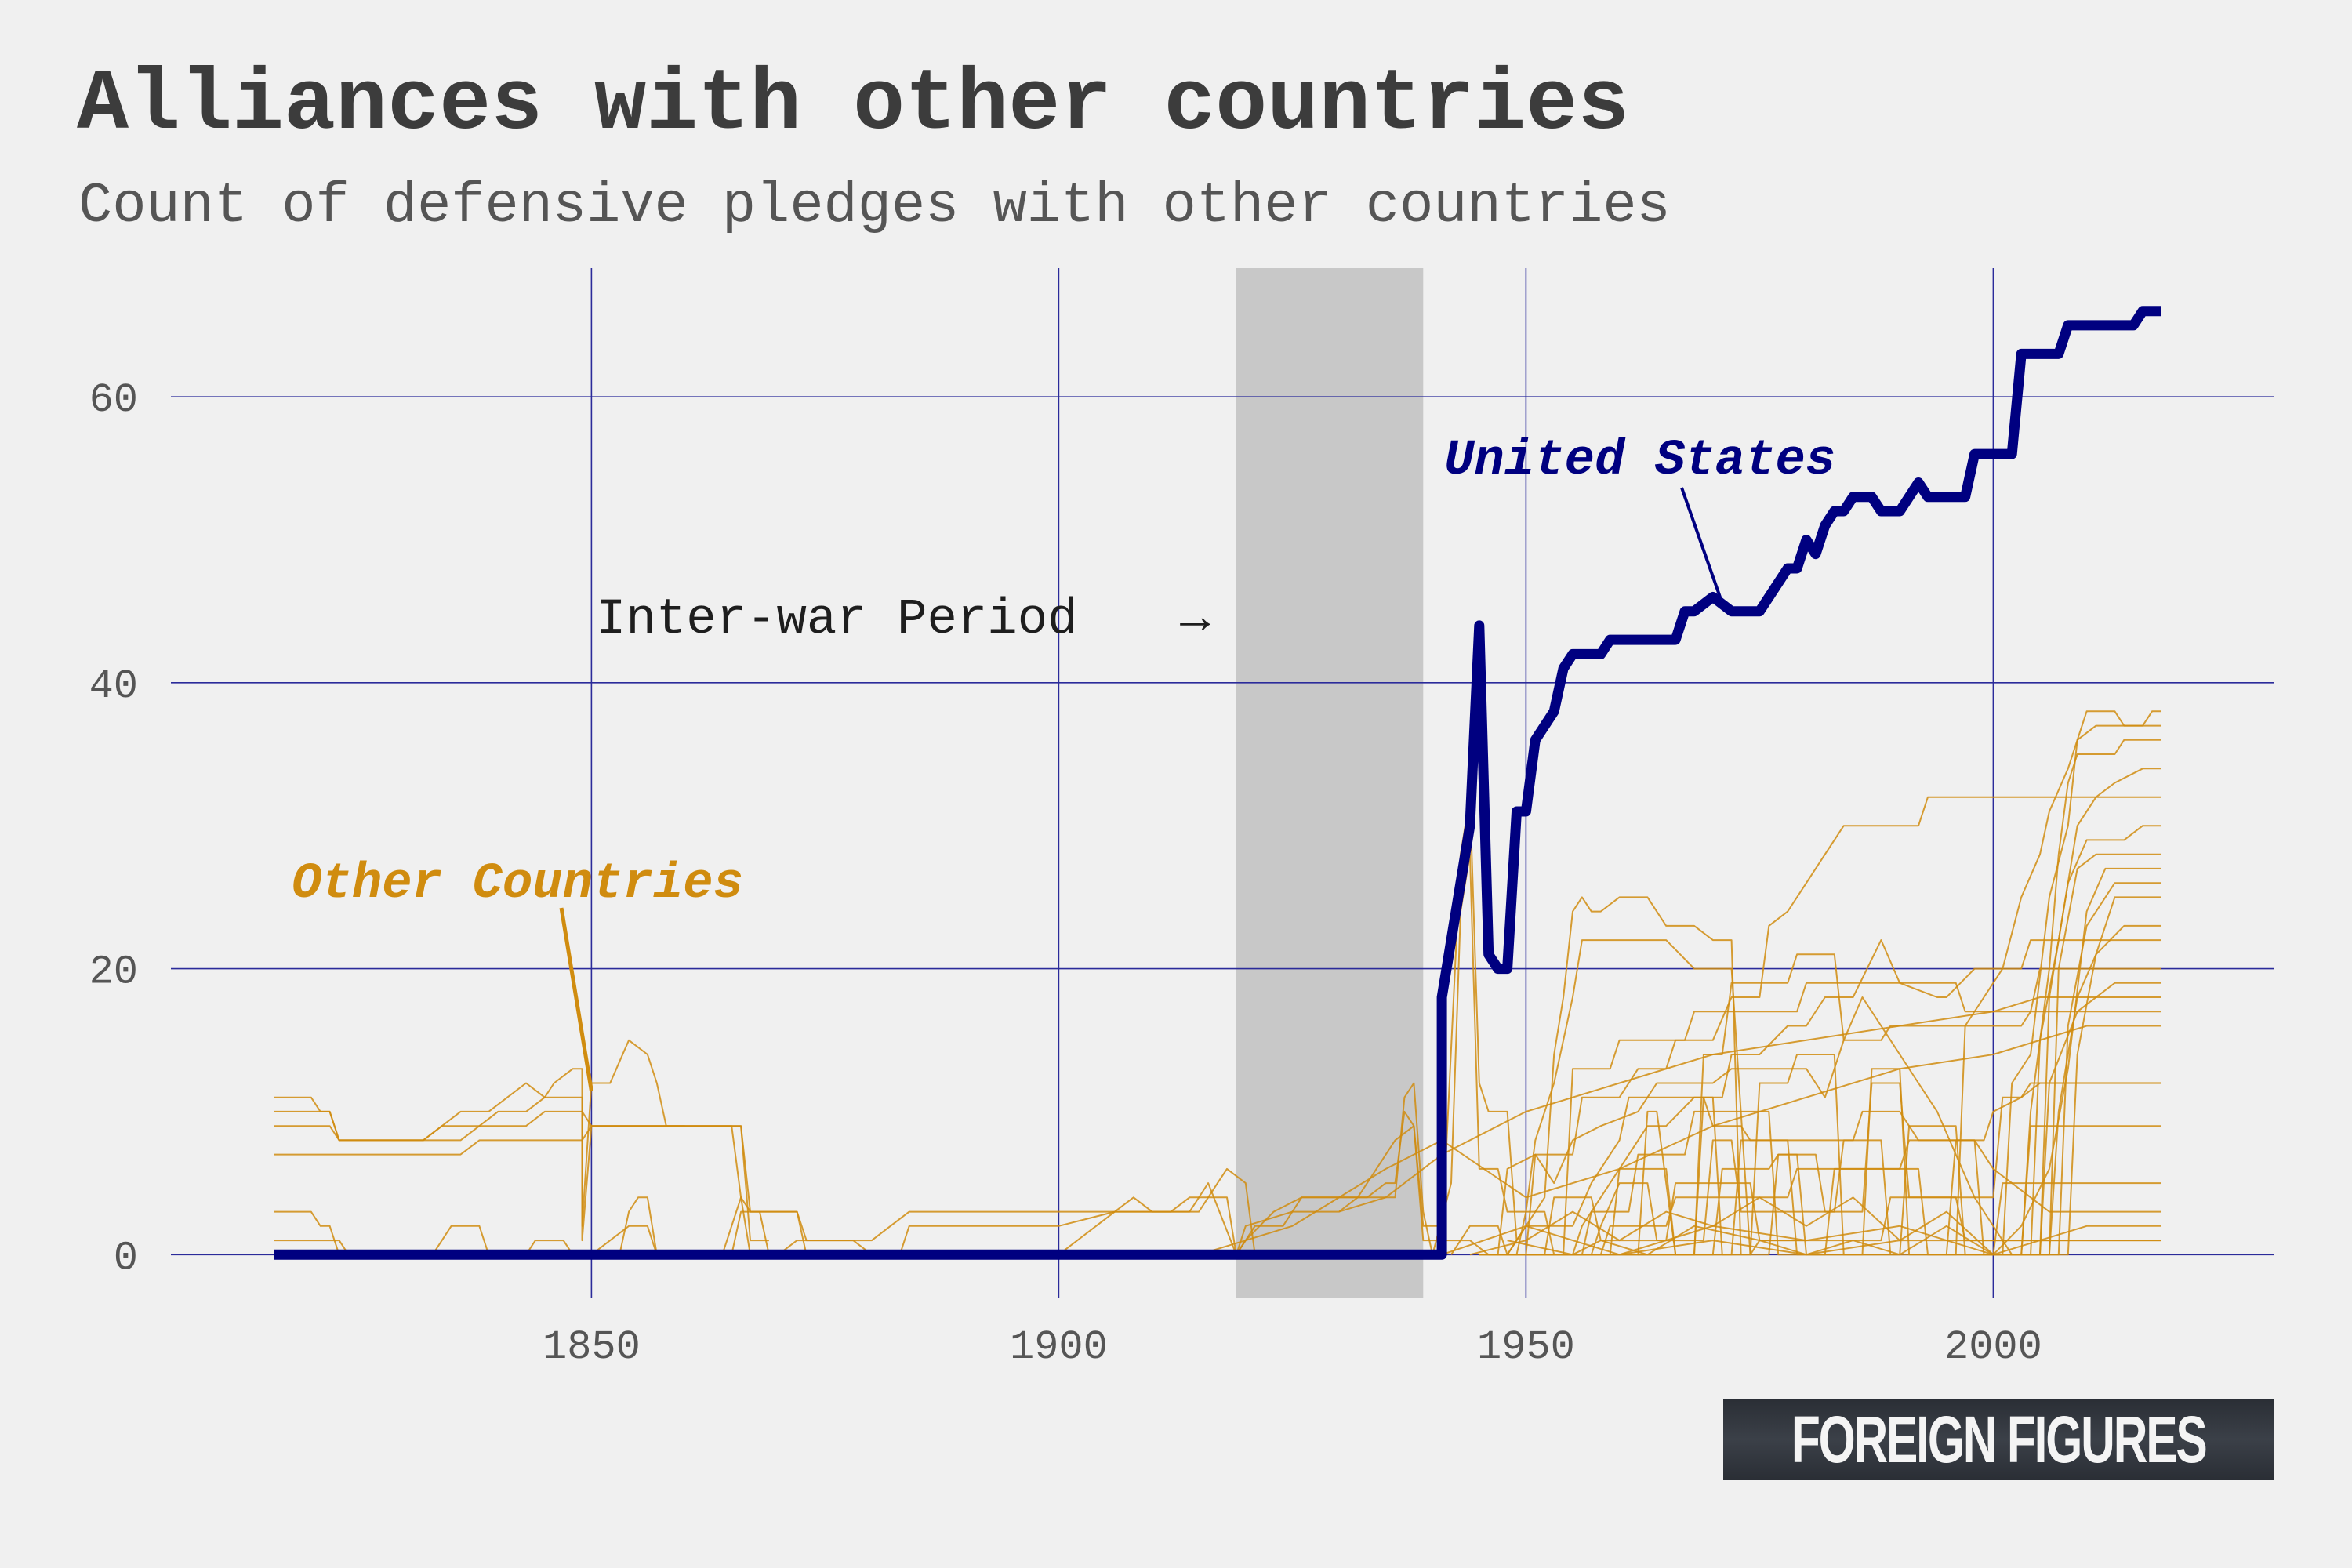 The width and height of the screenshot is (2352, 1568). I want to click on y-tick-label: 60, so click(113, 400).